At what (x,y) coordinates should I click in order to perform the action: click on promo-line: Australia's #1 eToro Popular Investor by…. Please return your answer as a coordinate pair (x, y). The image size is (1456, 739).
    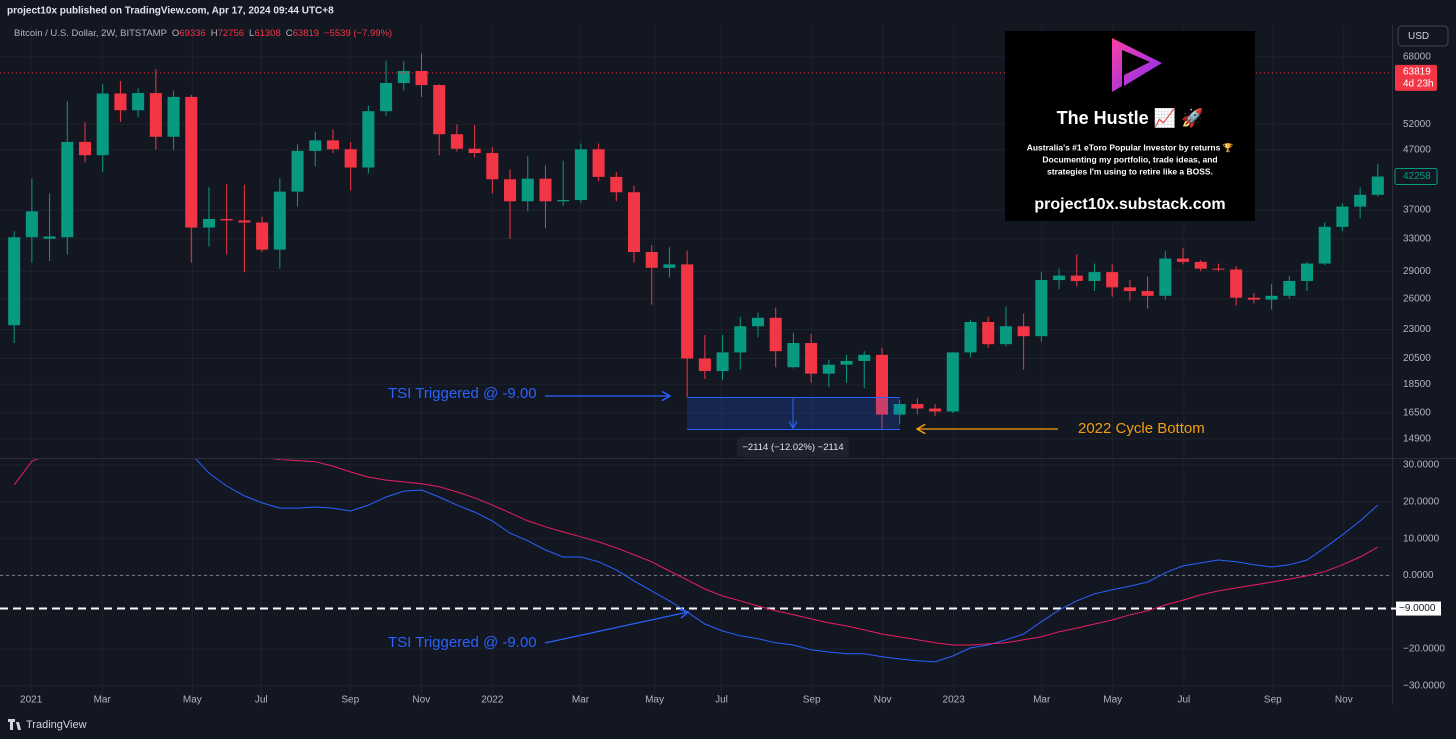
    Looking at the image, I should click on (1130, 147).